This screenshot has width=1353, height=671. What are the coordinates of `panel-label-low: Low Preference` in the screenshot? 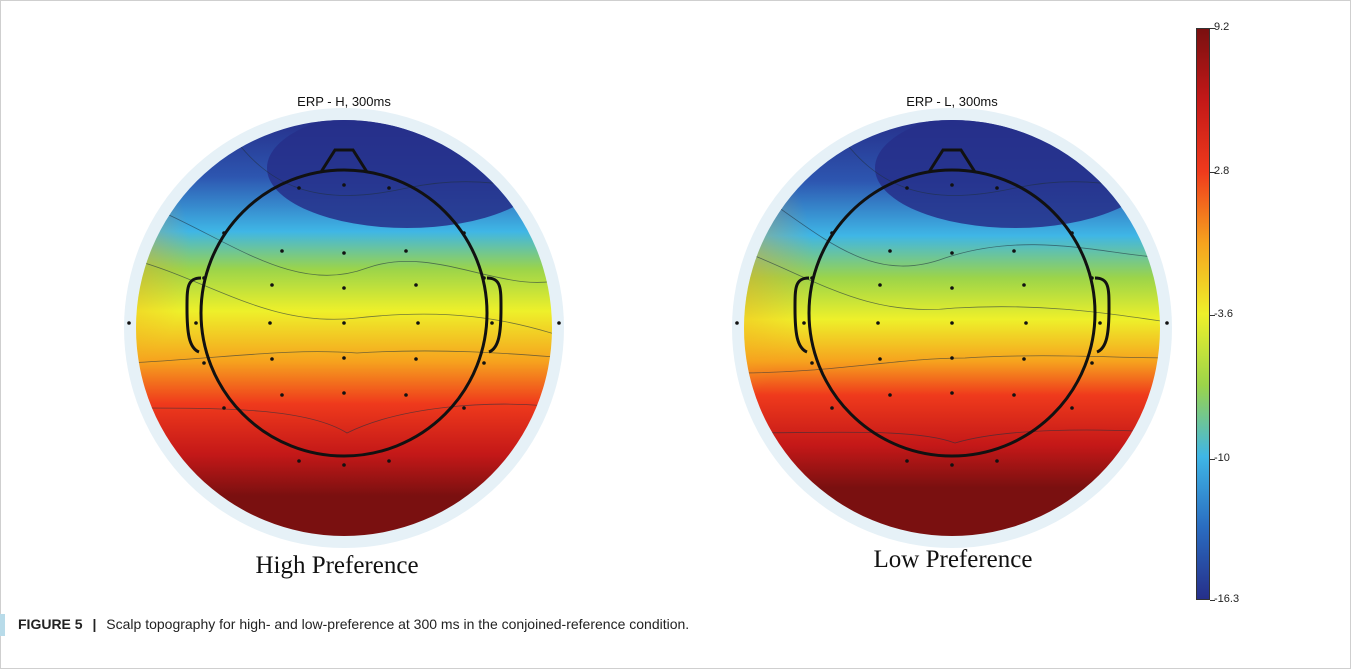 It's located at (953, 559).